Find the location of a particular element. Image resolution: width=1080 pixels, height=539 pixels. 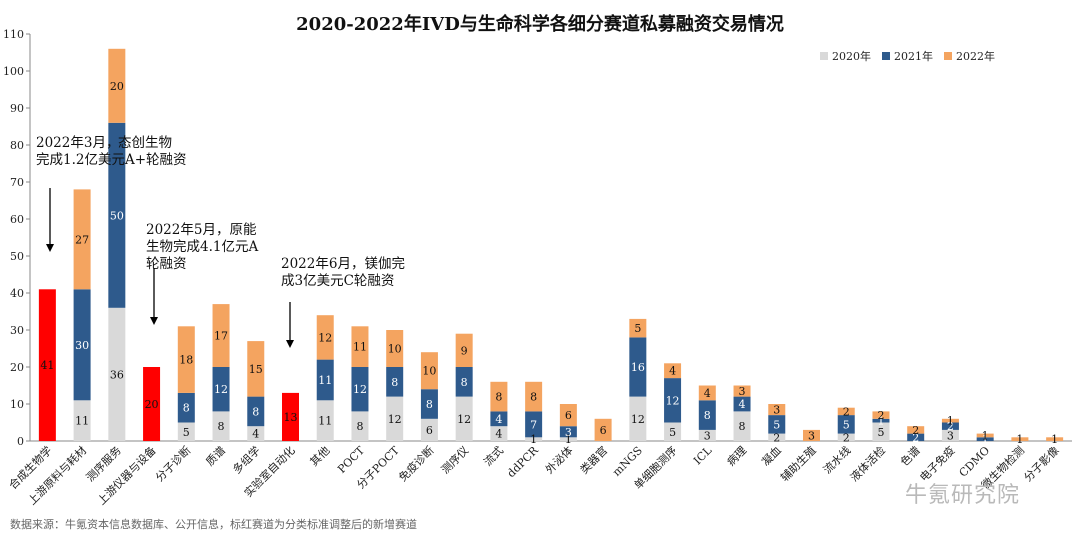

data-label: 13 is located at coordinates (291, 417).